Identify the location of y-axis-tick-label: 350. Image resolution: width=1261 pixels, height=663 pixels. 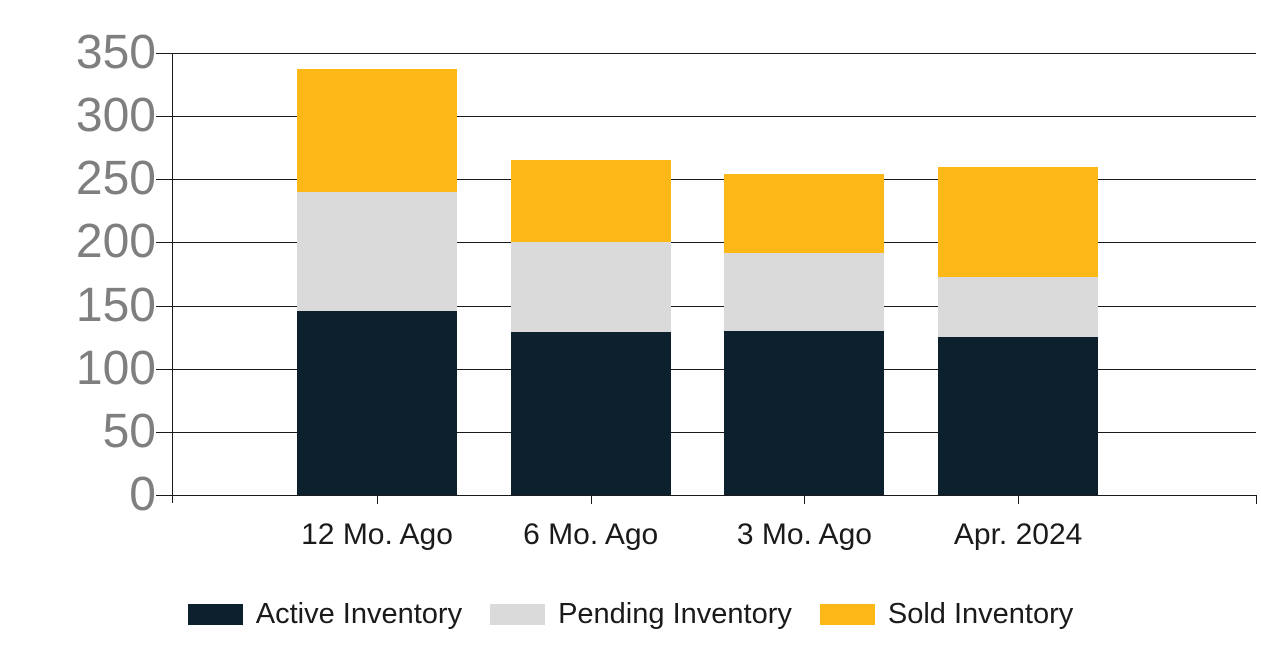
(115, 52).